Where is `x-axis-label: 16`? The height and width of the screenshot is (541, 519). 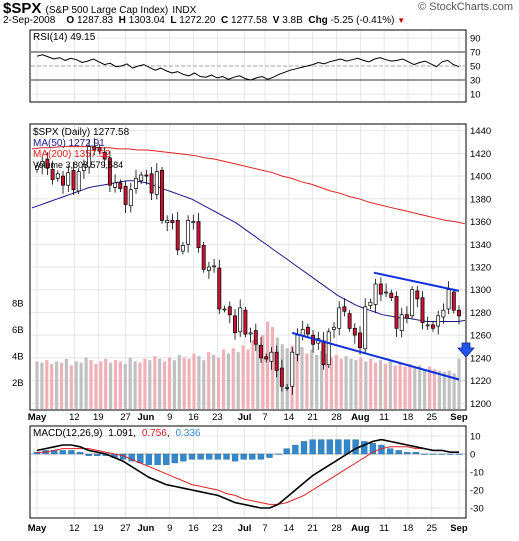
x-axis-label: 16 is located at coordinates (193, 417).